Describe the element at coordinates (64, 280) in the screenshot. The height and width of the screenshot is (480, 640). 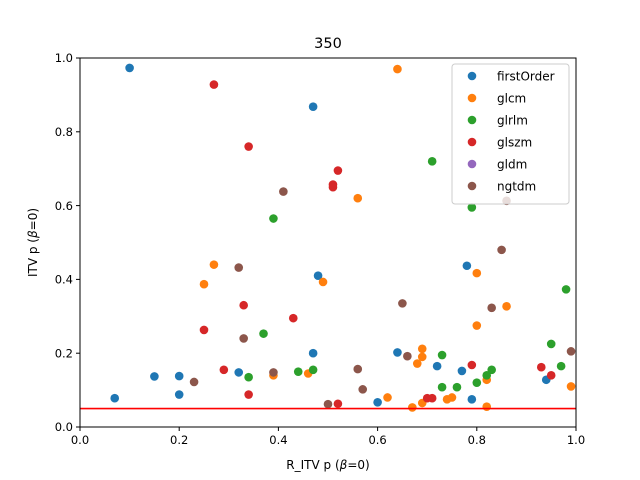
I see `y-tick-label: 0.4` at that location.